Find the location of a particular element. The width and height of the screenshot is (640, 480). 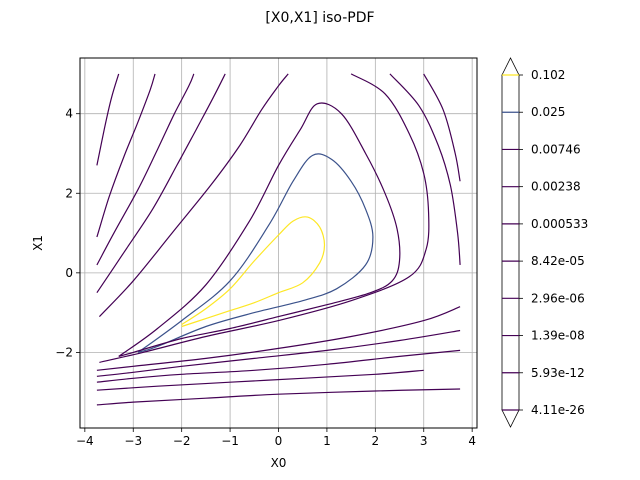

y-axis-label: X1 is located at coordinates (38, 243).